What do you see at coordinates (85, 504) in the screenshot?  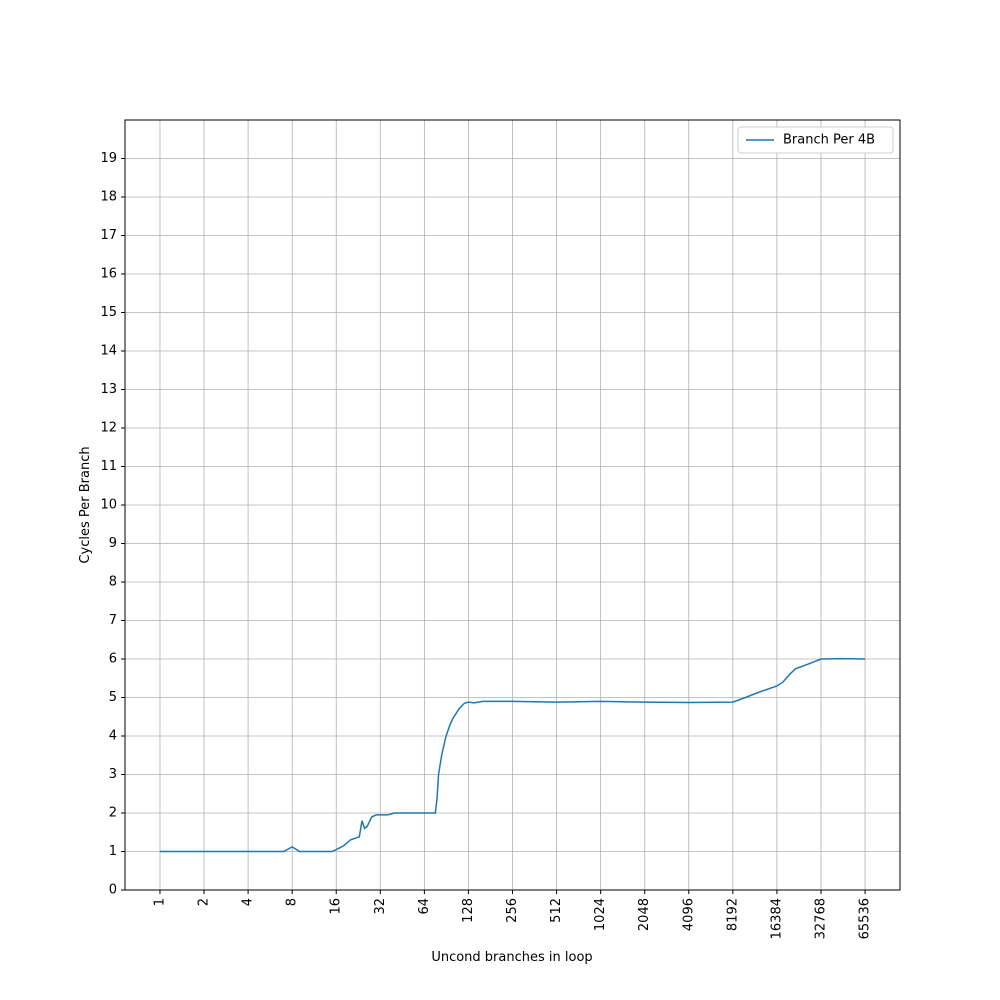 I see `y-axis-label: Cycles Per Branch` at bounding box center [85, 504].